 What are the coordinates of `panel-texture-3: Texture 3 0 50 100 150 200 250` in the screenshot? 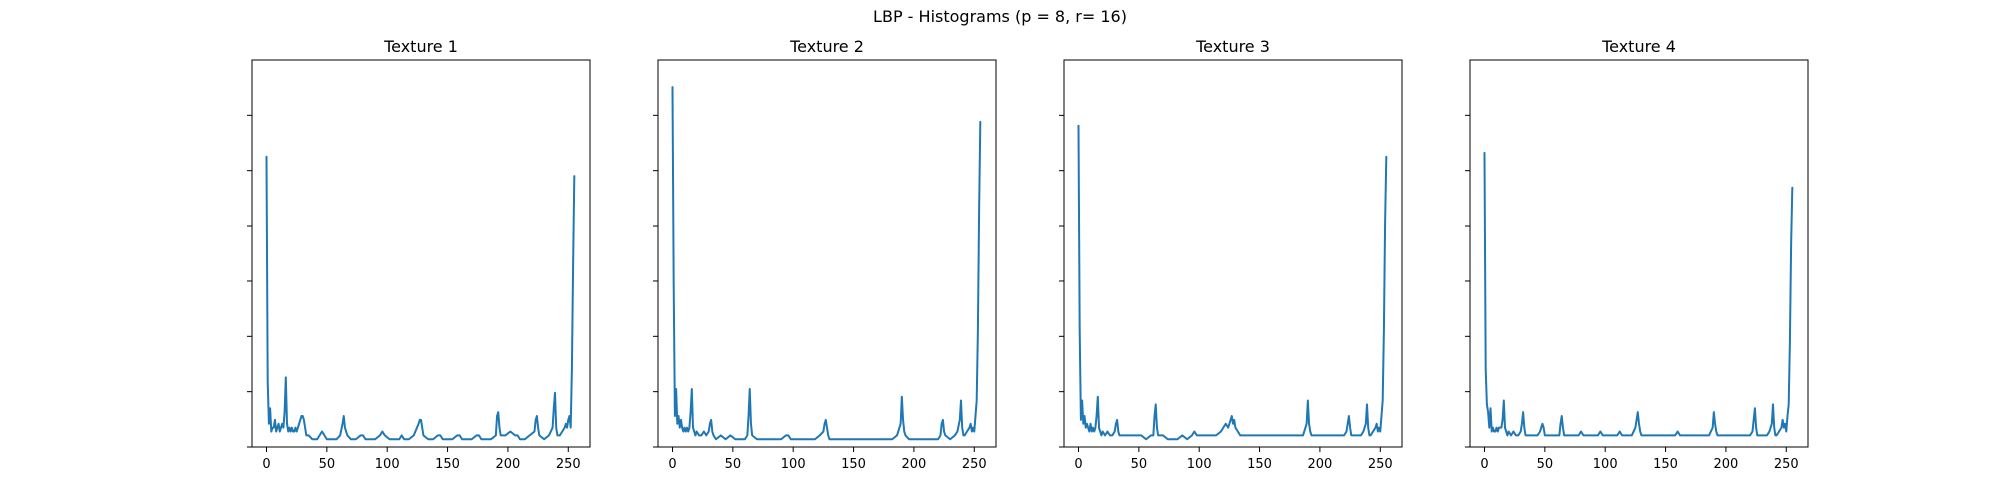 It's located at (1231, 254).